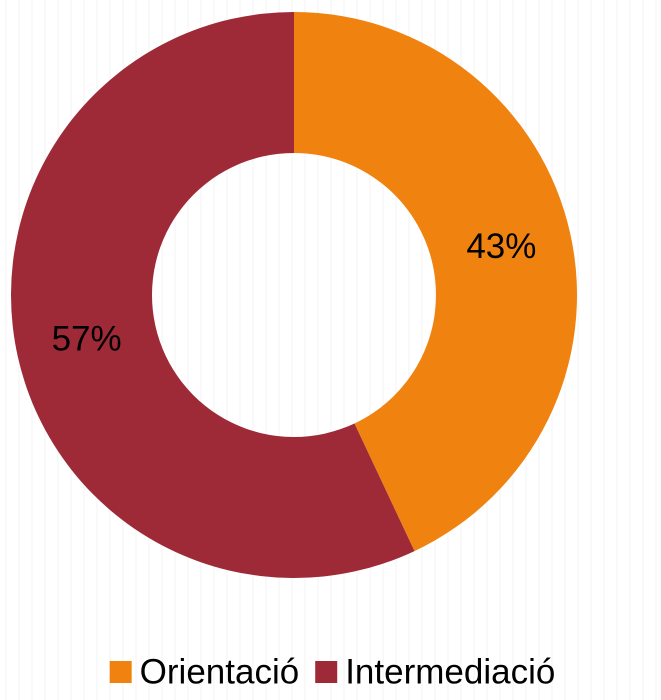  Describe the element at coordinates (501, 246) in the screenshot. I see `data-label: 43%` at that location.